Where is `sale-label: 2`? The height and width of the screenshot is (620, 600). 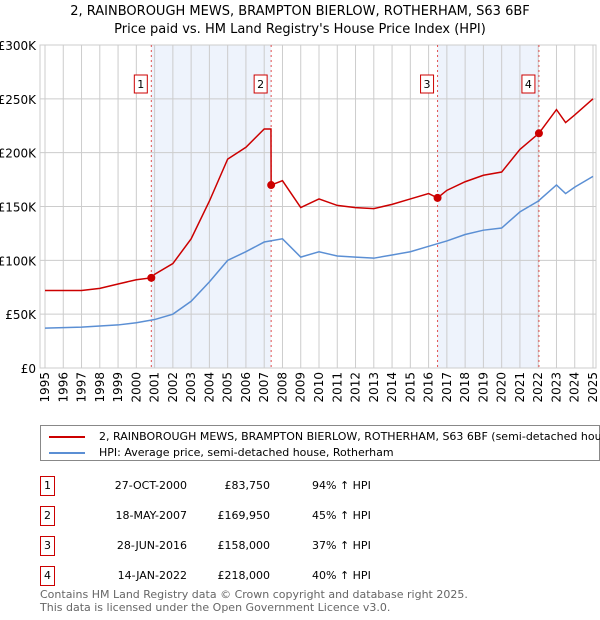 sale-label: 2 is located at coordinates (260, 84).